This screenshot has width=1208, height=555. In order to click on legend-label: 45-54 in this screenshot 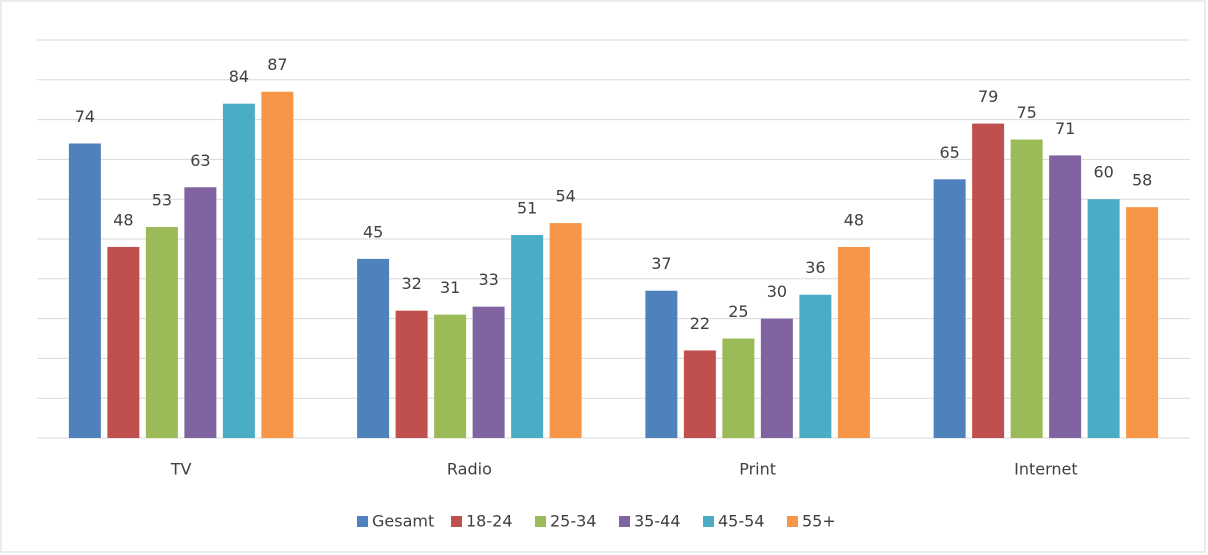, I will do `click(741, 521)`.